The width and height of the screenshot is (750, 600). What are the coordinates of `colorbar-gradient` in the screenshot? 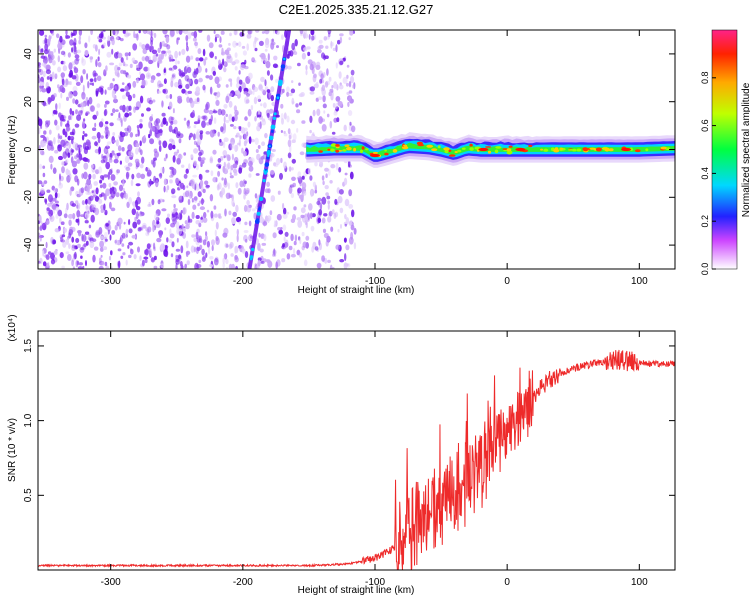 It's located at (724, 149).